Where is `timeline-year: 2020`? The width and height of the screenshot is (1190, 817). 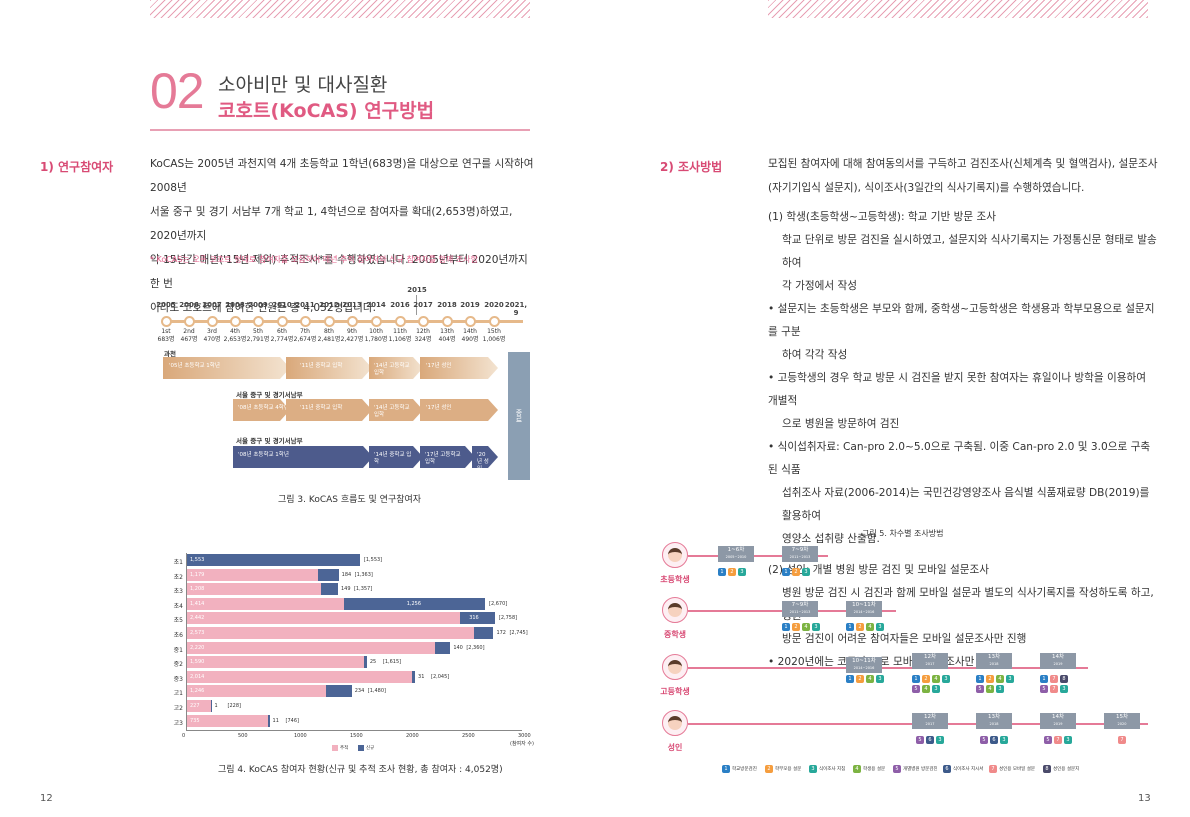 timeline-year: 2020 is located at coordinates (494, 305).